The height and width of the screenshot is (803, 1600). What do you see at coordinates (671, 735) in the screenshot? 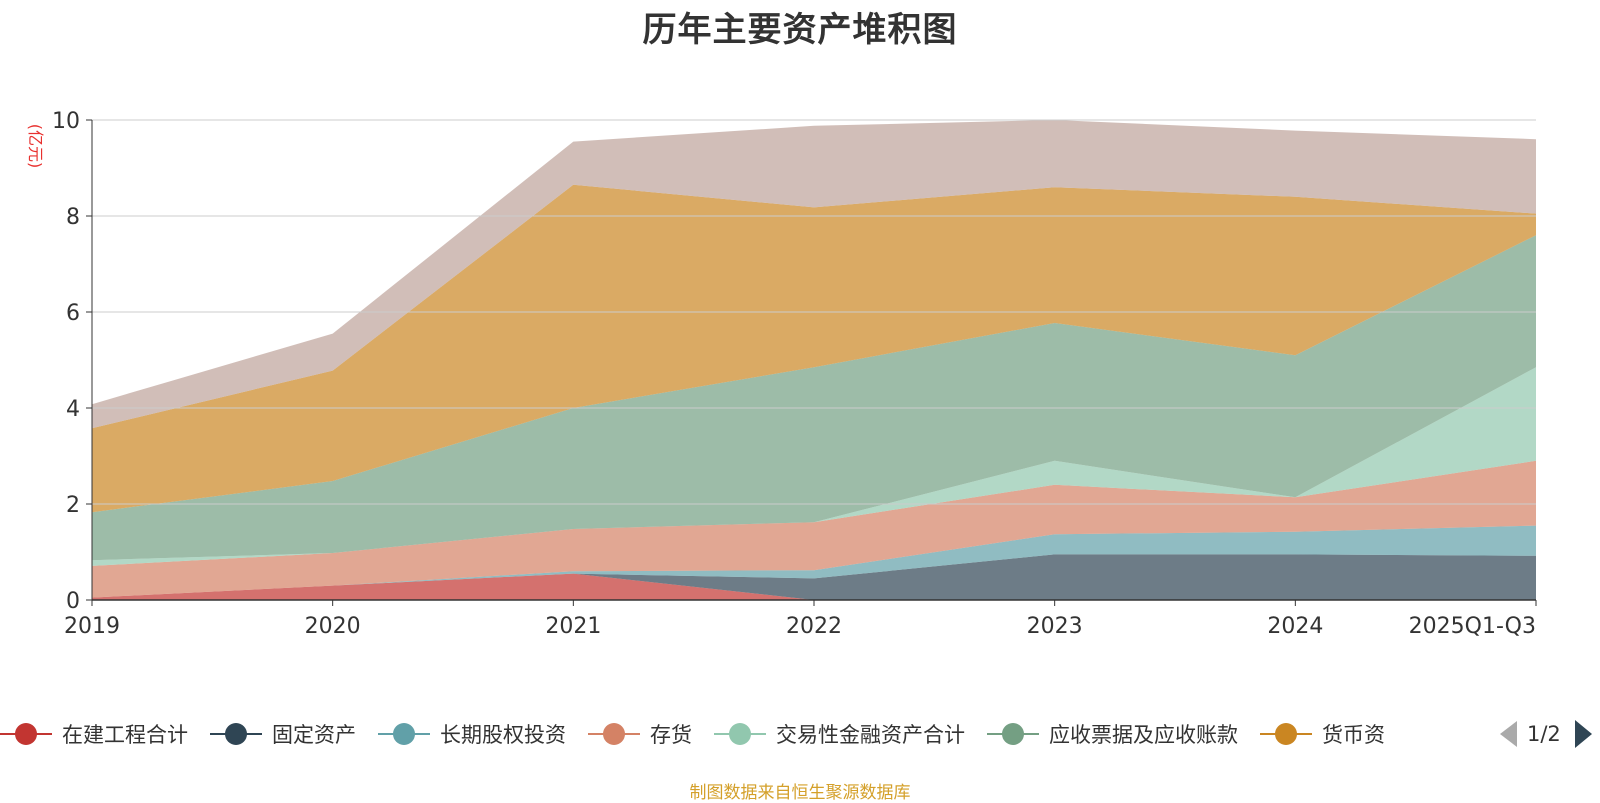
I see `legend-label: 存货` at bounding box center [671, 735].